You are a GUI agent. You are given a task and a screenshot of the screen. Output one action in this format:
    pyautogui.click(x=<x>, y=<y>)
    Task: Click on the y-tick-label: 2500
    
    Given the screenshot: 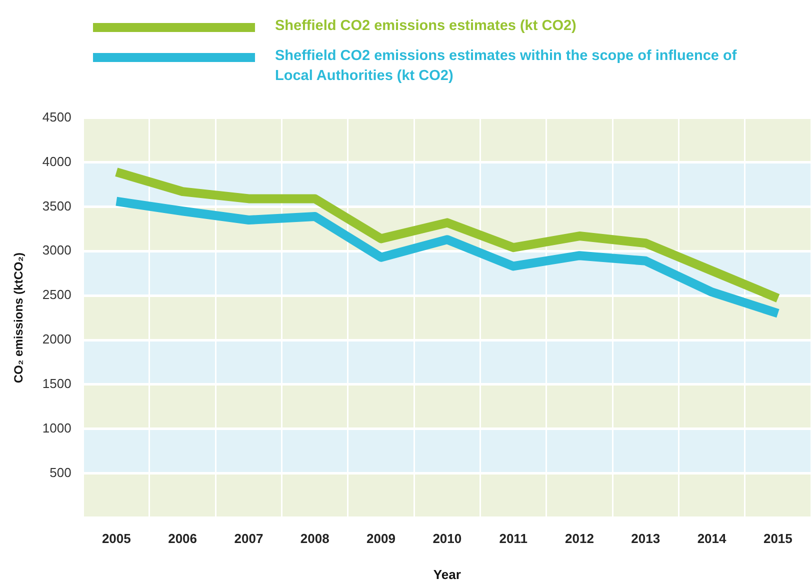 What is the action you would take?
    pyautogui.click(x=57, y=294)
    